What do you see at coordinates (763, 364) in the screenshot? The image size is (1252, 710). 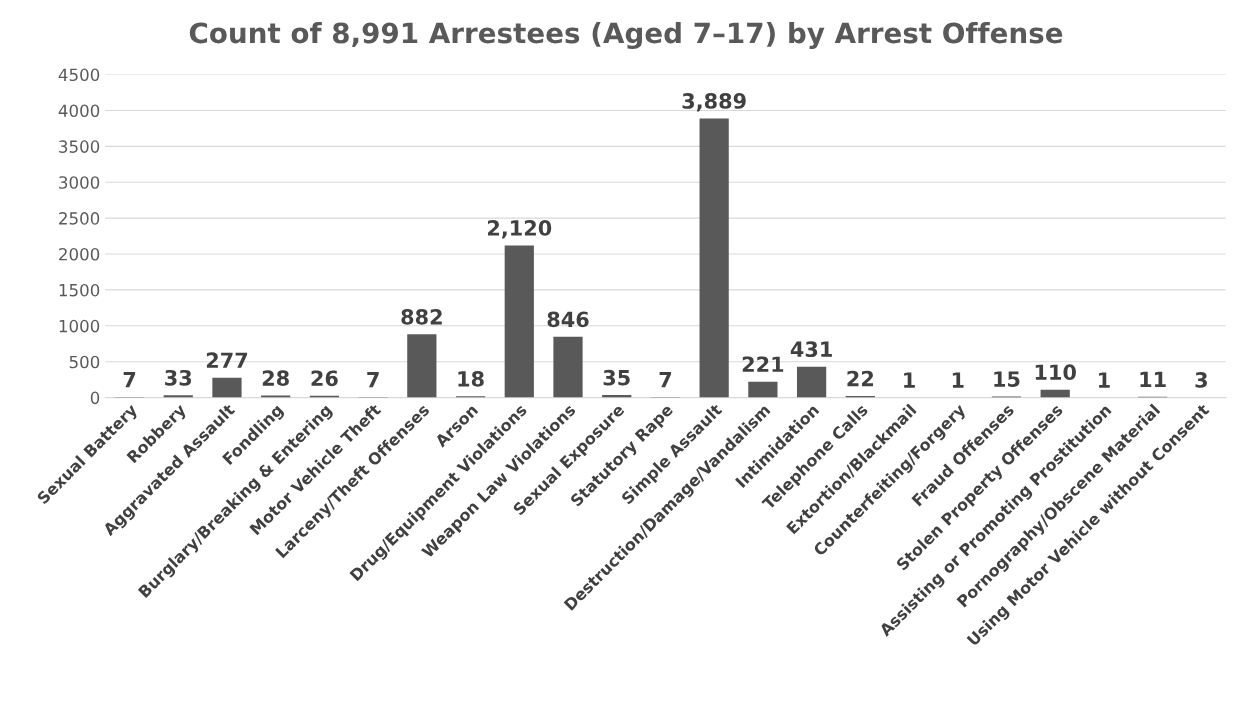 I see `data-label: 221` at bounding box center [763, 364].